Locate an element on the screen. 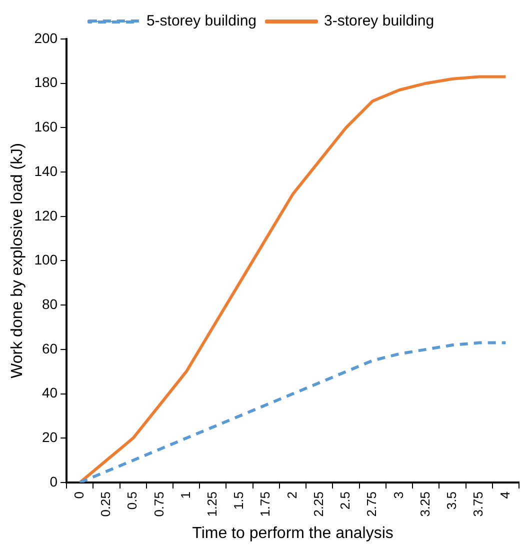 This screenshot has height=551, width=527. legend-label: 5-storey building is located at coordinates (201, 21).